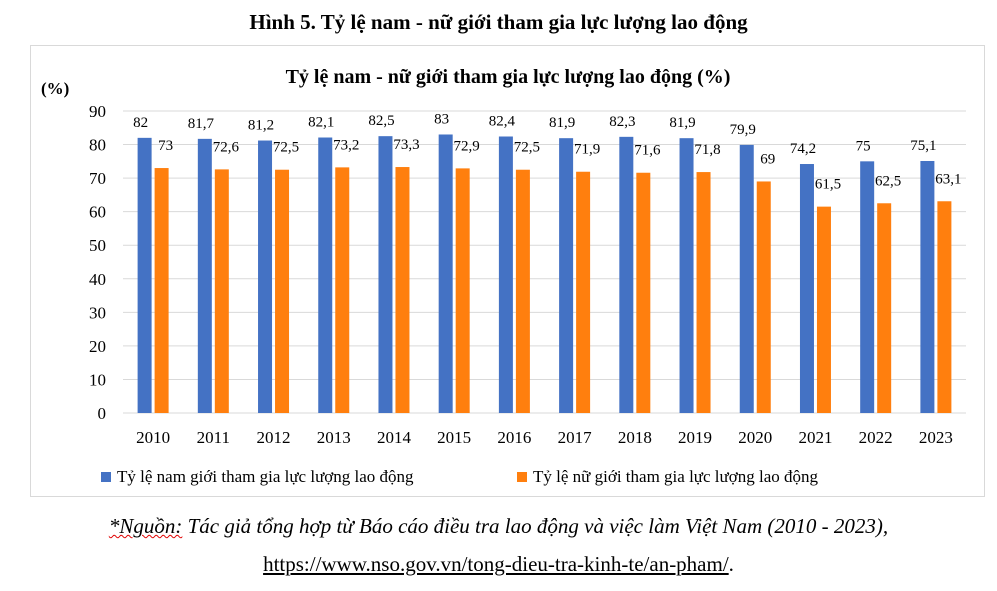 Image resolution: width=997 pixels, height=591 pixels. What do you see at coordinates (587, 150) in the screenshot?
I see `data-label: 71,9` at bounding box center [587, 150].